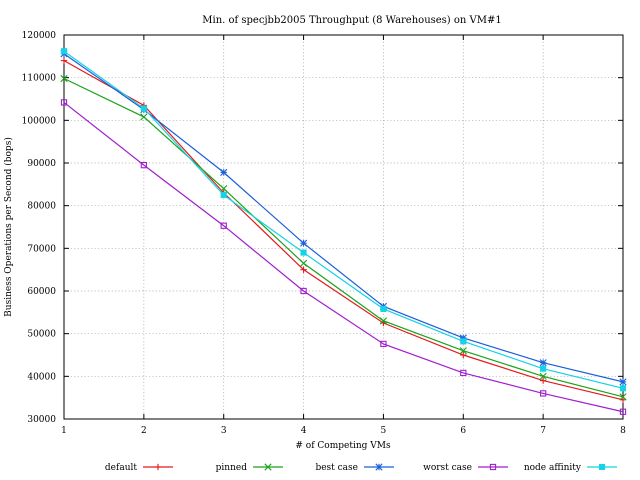 The image size is (640, 480). What do you see at coordinates (41, 249) in the screenshot?
I see `y-tick-label: 70000` at bounding box center [41, 249].